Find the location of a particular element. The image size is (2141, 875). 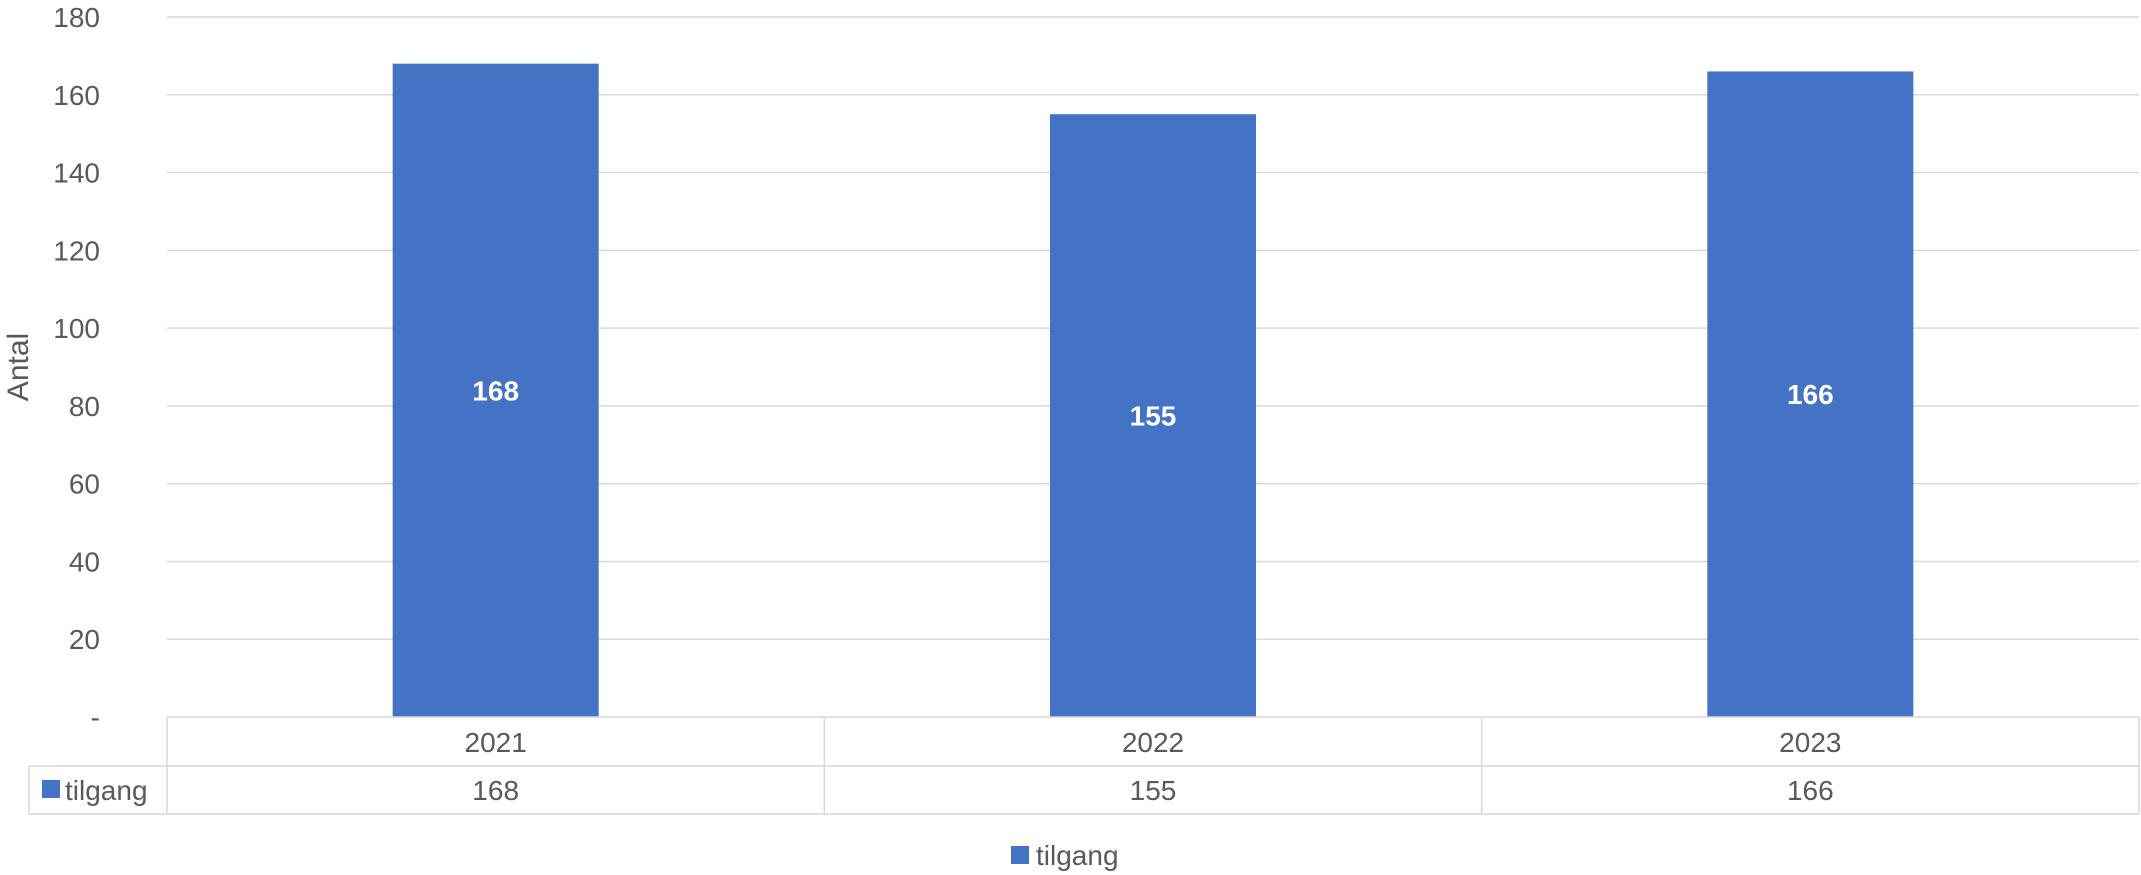

legend: tilgang is located at coordinates (1065, 855).